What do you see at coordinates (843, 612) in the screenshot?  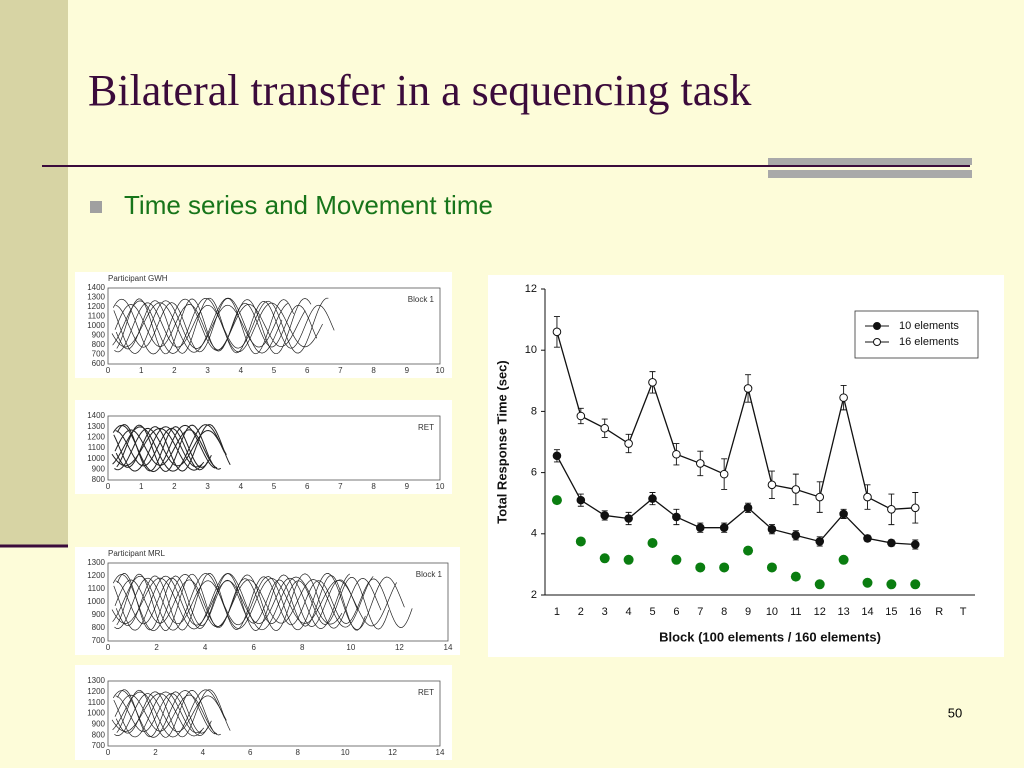 I see `x-tick-label: 13` at bounding box center [843, 612].